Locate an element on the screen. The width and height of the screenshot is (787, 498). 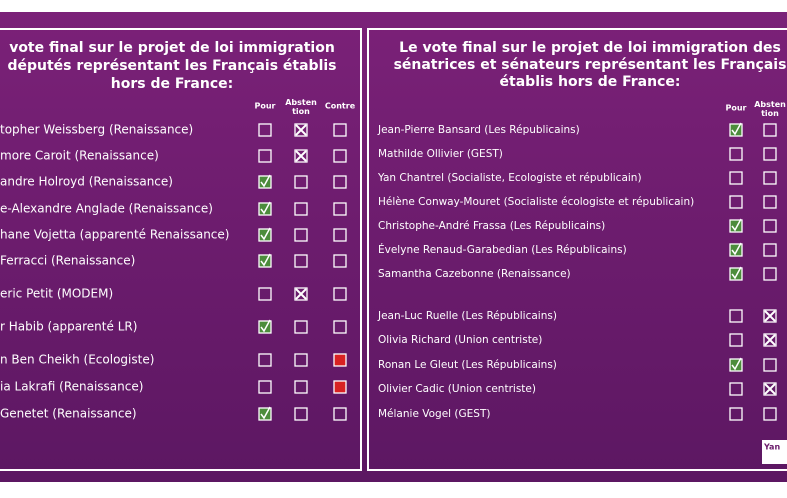
member-name: topher Weissberg (Renaissance) is located at coordinates (96, 130).